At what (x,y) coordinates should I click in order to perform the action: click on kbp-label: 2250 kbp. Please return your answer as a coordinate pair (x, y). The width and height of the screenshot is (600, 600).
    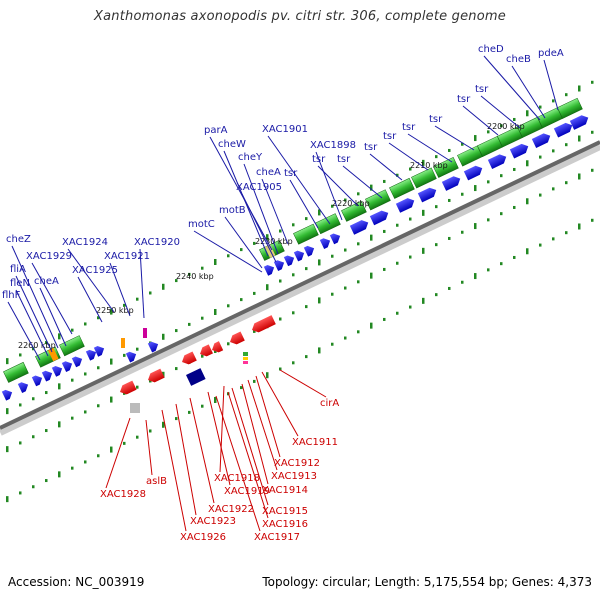
    Looking at the image, I should click on (115, 310).